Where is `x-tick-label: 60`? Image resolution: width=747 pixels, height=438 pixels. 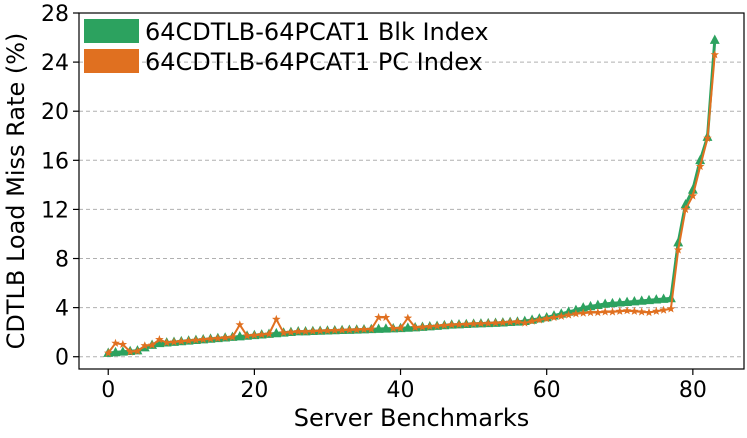
x-tick-label: 60 is located at coordinates (547, 390).